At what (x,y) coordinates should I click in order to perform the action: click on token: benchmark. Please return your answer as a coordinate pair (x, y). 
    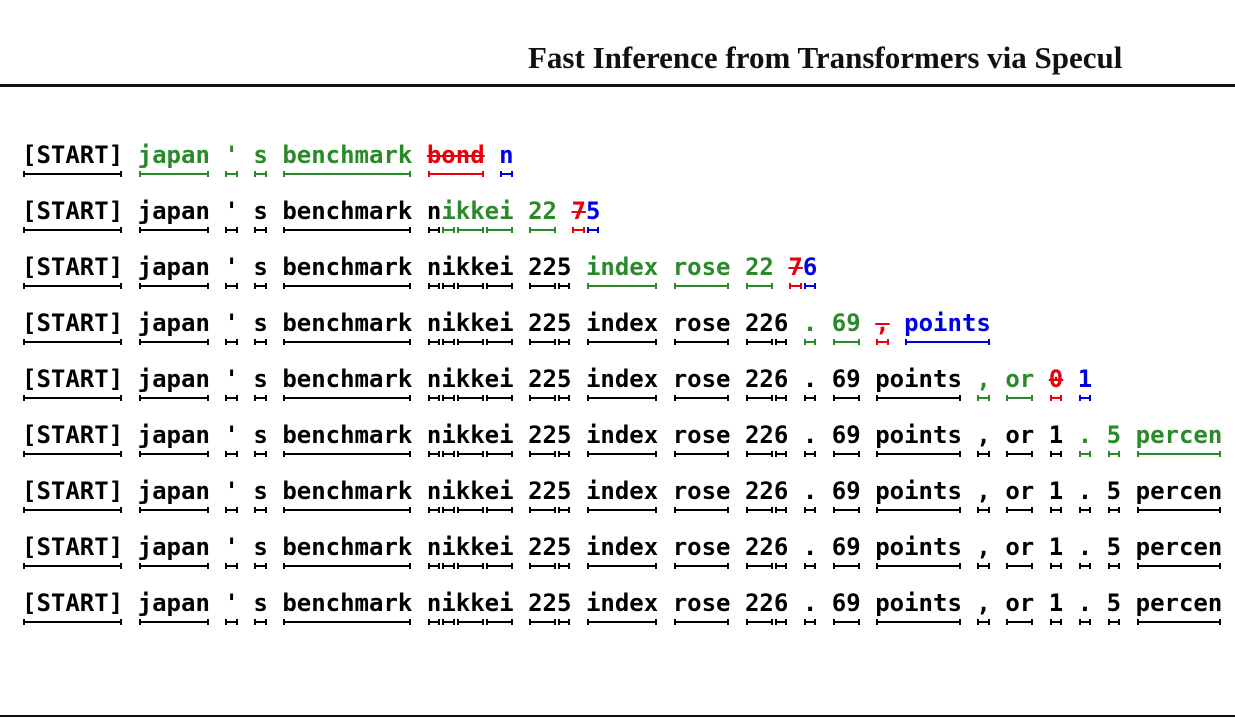
    Looking at the image, I should click on (347, 551).